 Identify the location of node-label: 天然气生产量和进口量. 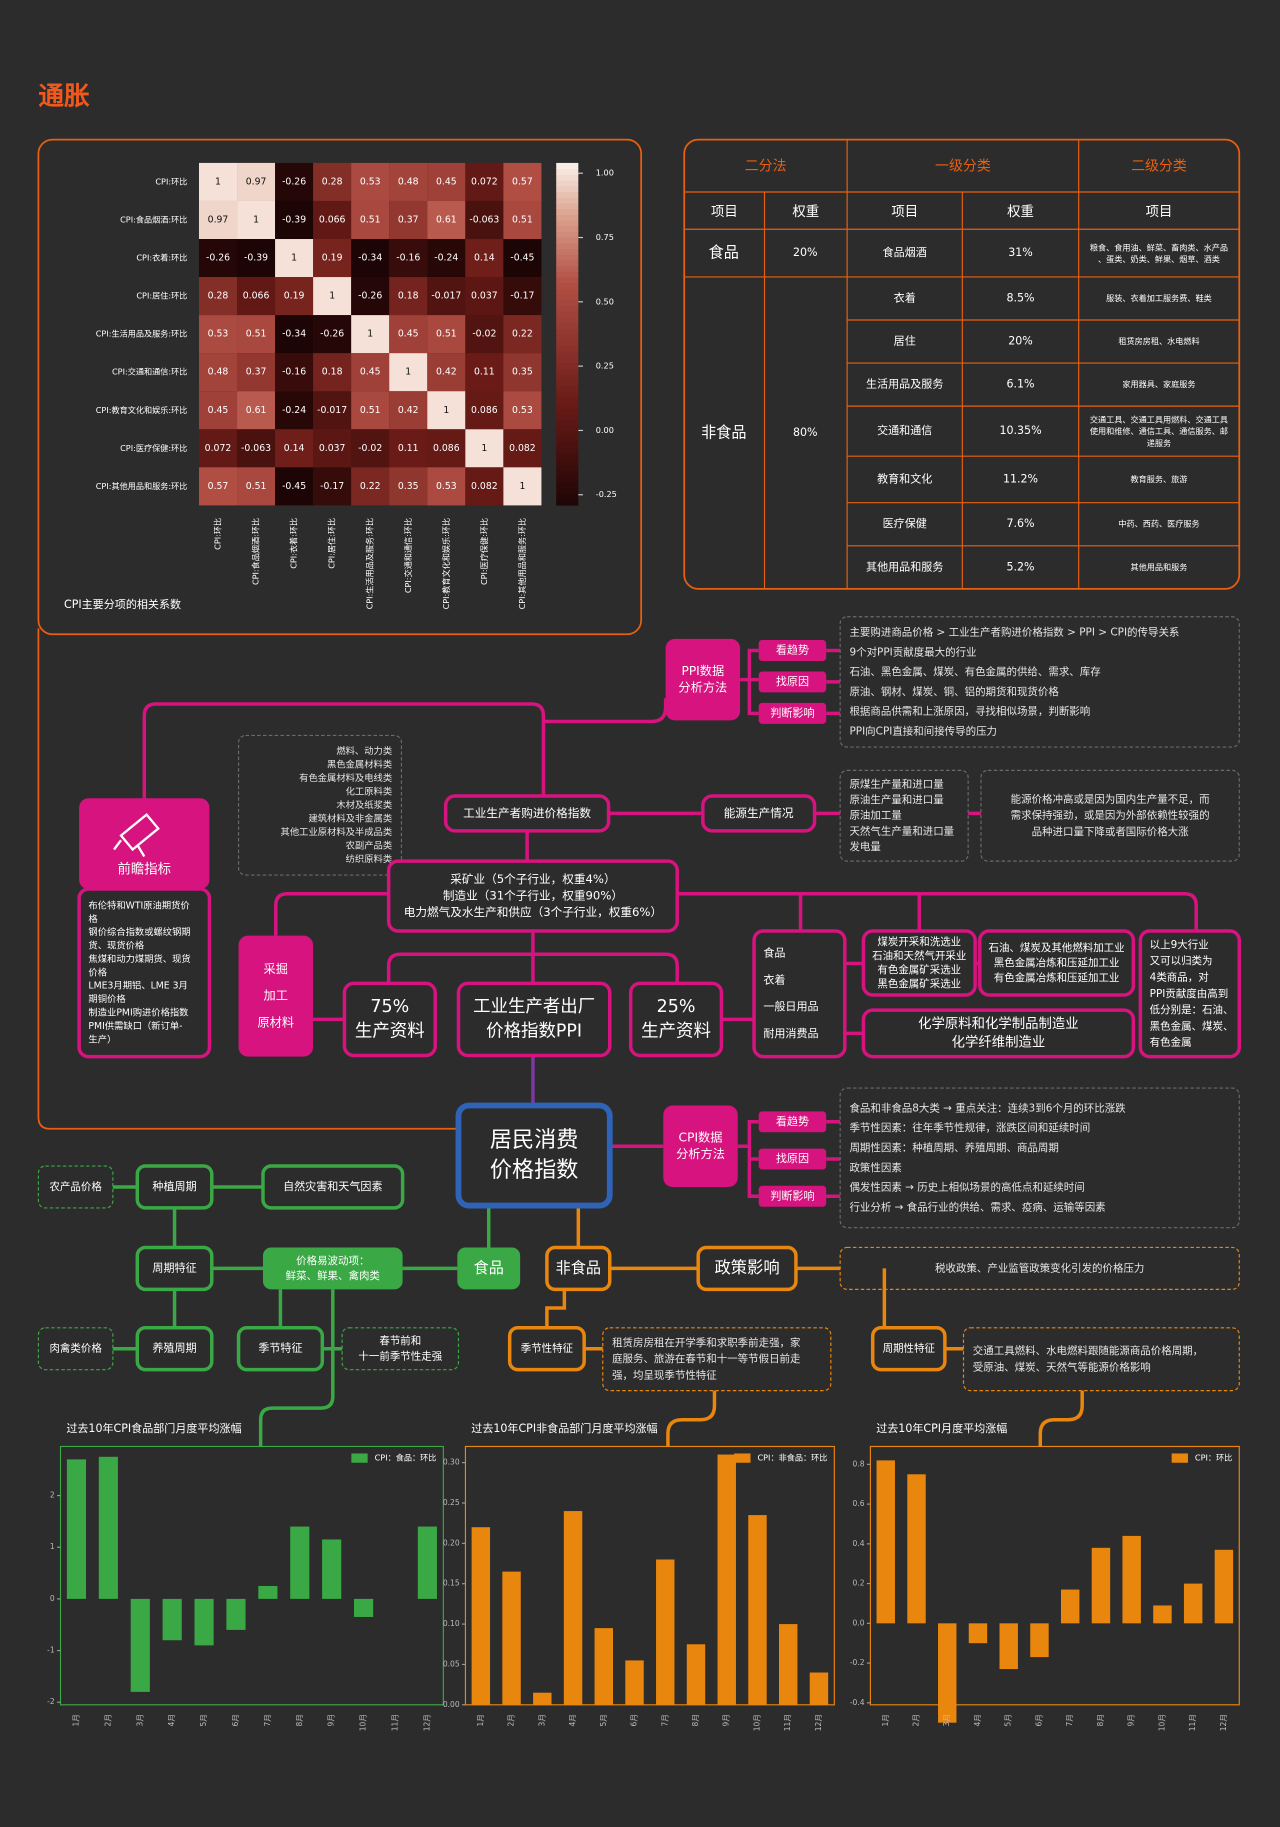
(901, 830).